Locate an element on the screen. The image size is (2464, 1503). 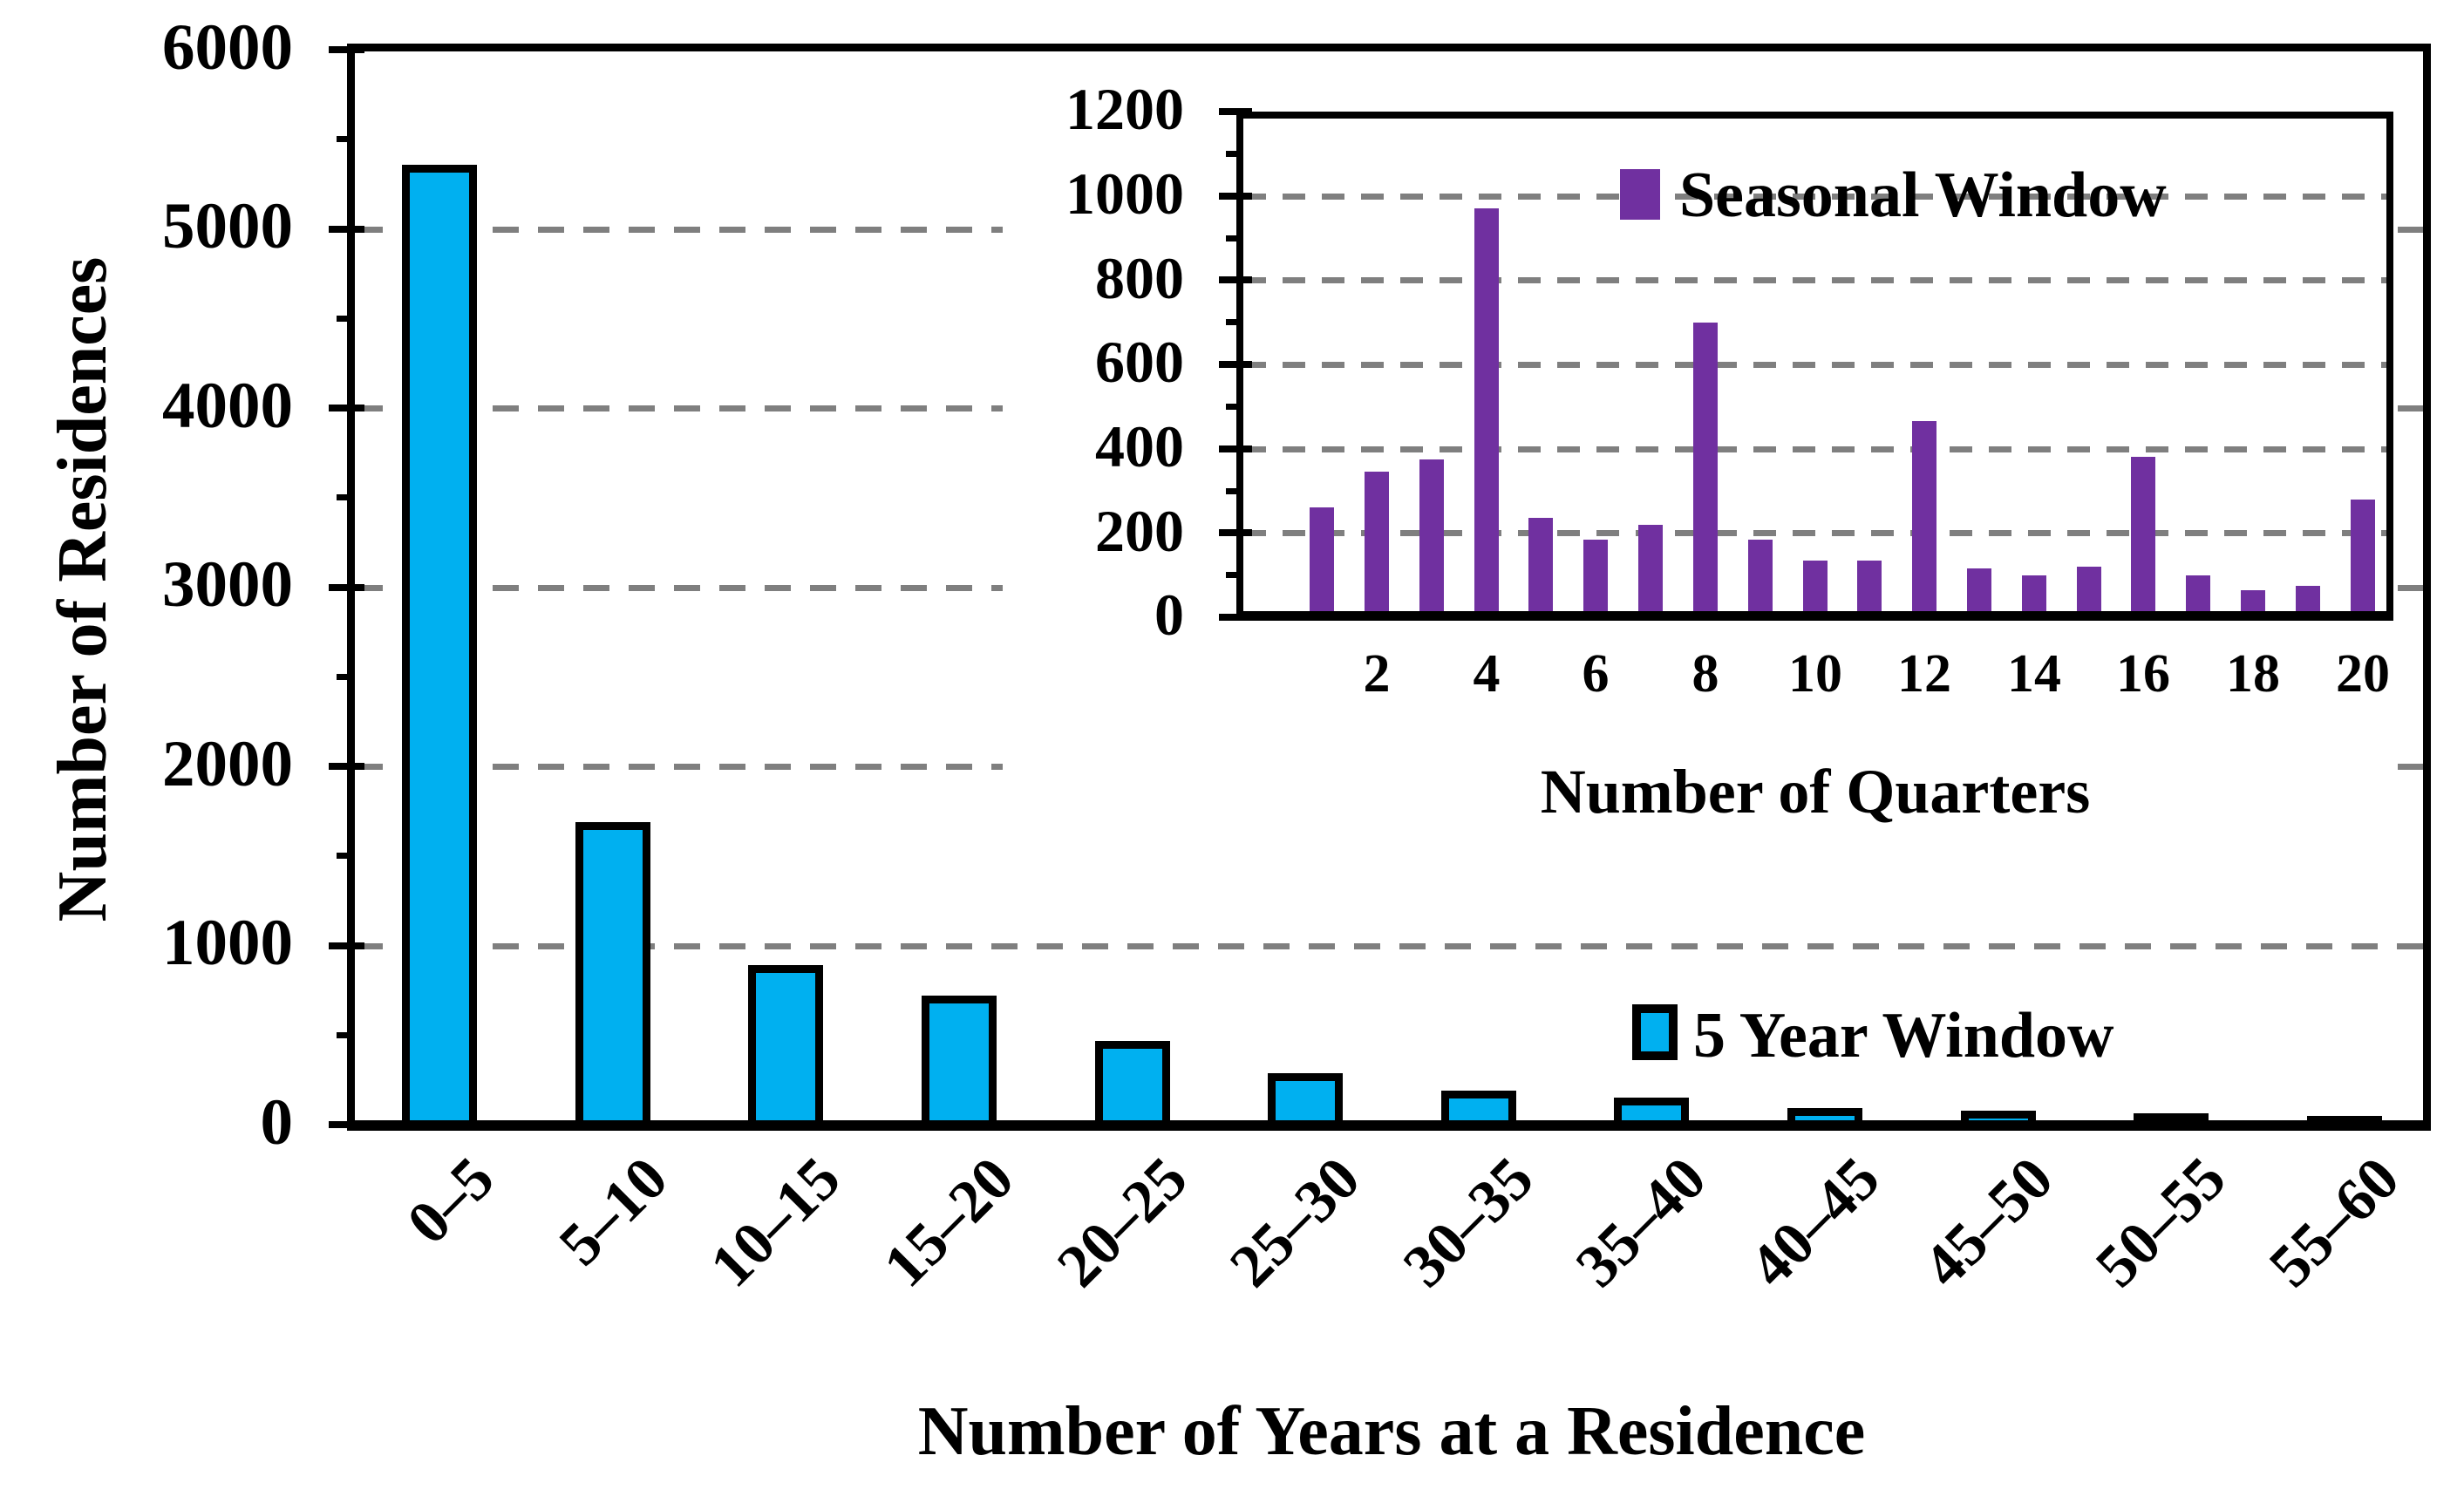
inset-bar-q9 is located at coordinates (1760, 579).